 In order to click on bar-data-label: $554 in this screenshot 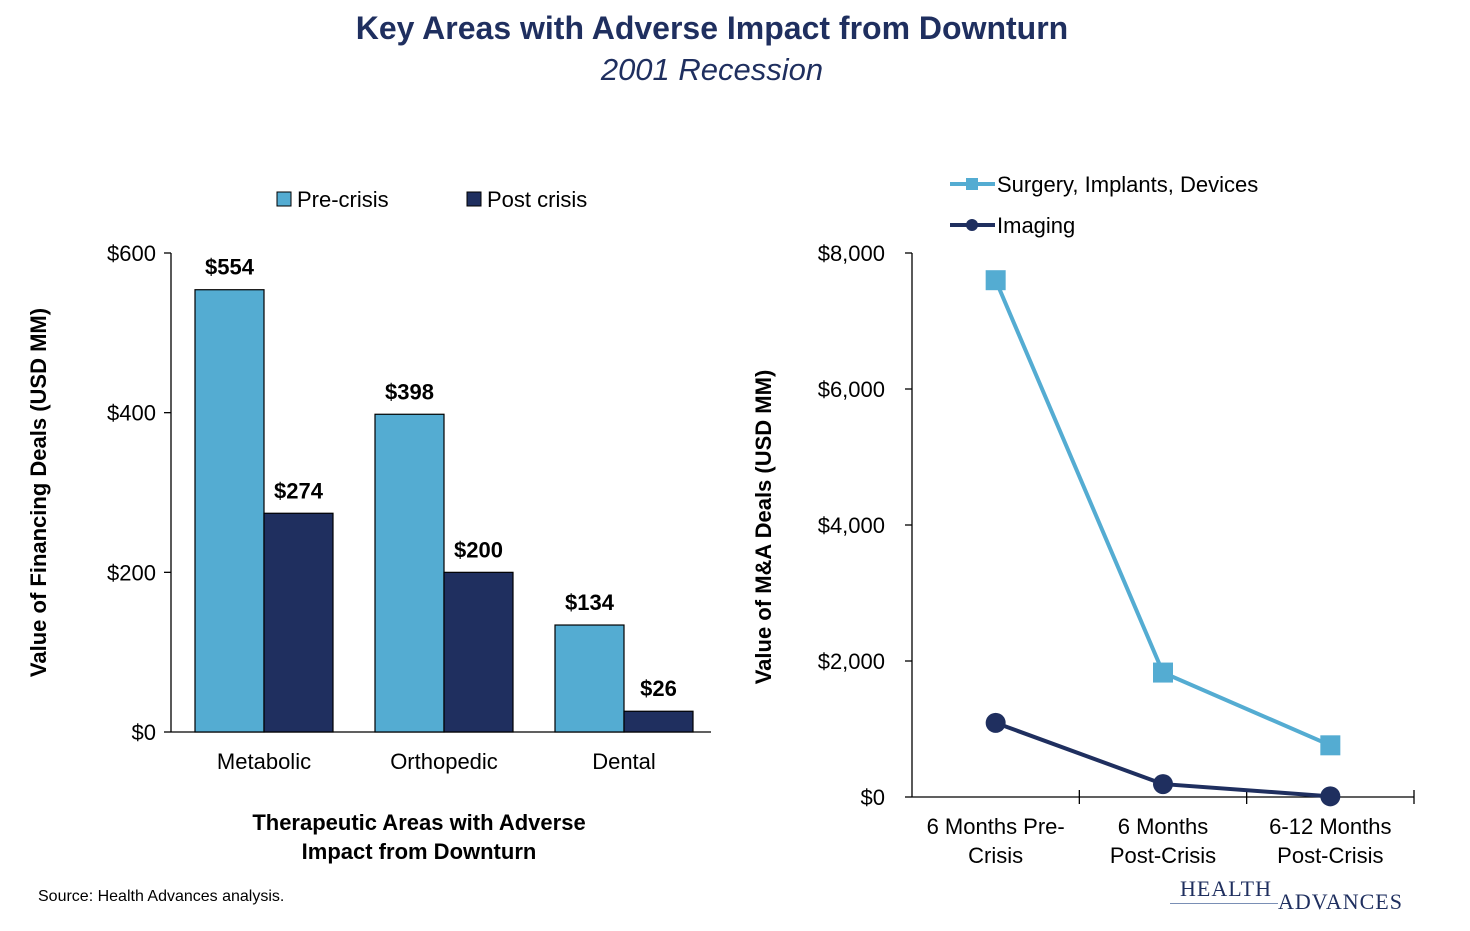, I will do `click(230, 267)`.